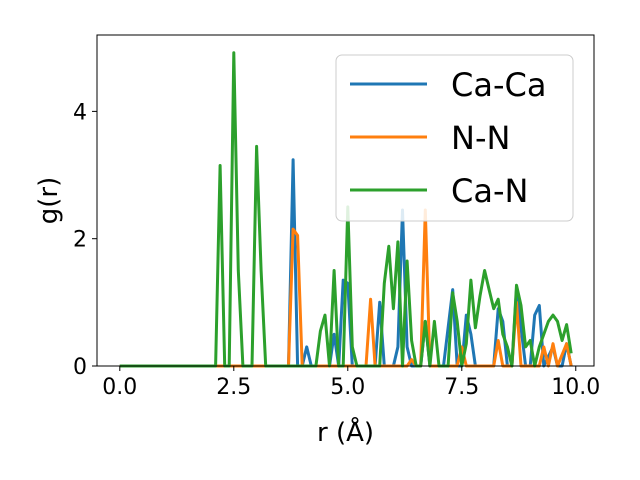 Image resolution: width=640 pixels, height=480 pixels. I want to click on y-axis: 0 2 4, so click(85, 240).